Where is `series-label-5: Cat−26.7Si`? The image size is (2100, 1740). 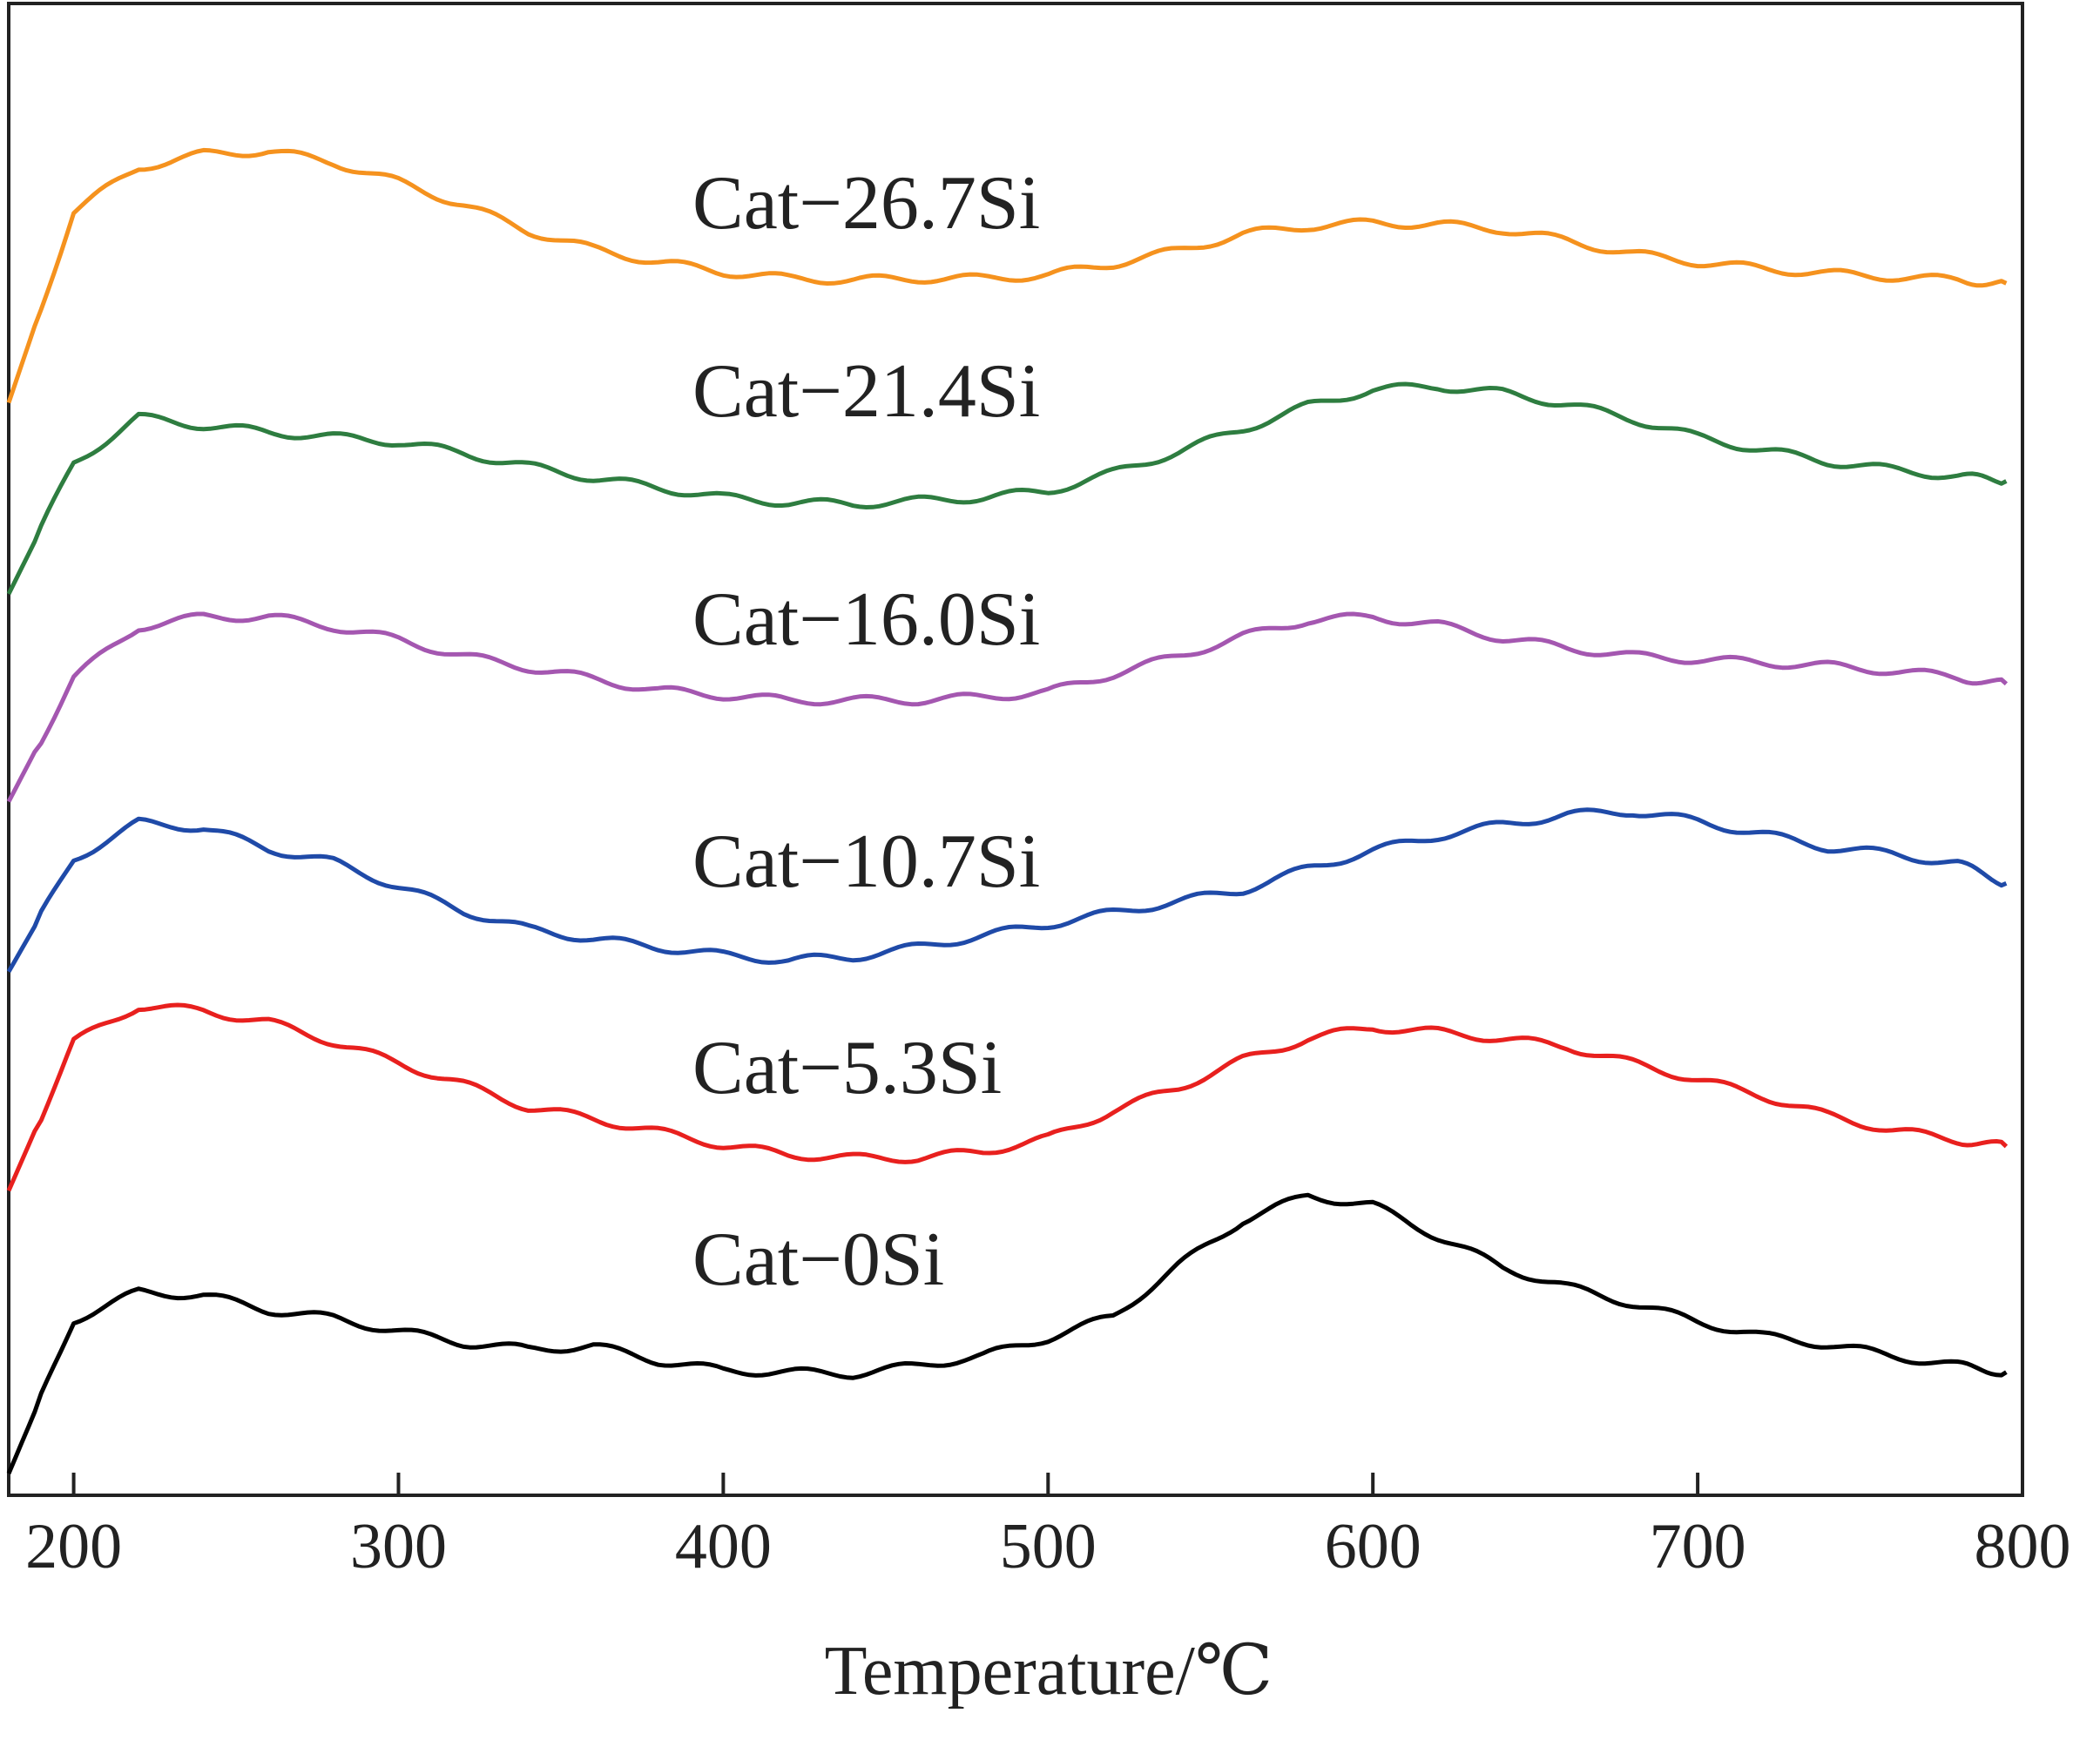
series-label-5: Cat−26.7Si is located at coordinates (866, 203).